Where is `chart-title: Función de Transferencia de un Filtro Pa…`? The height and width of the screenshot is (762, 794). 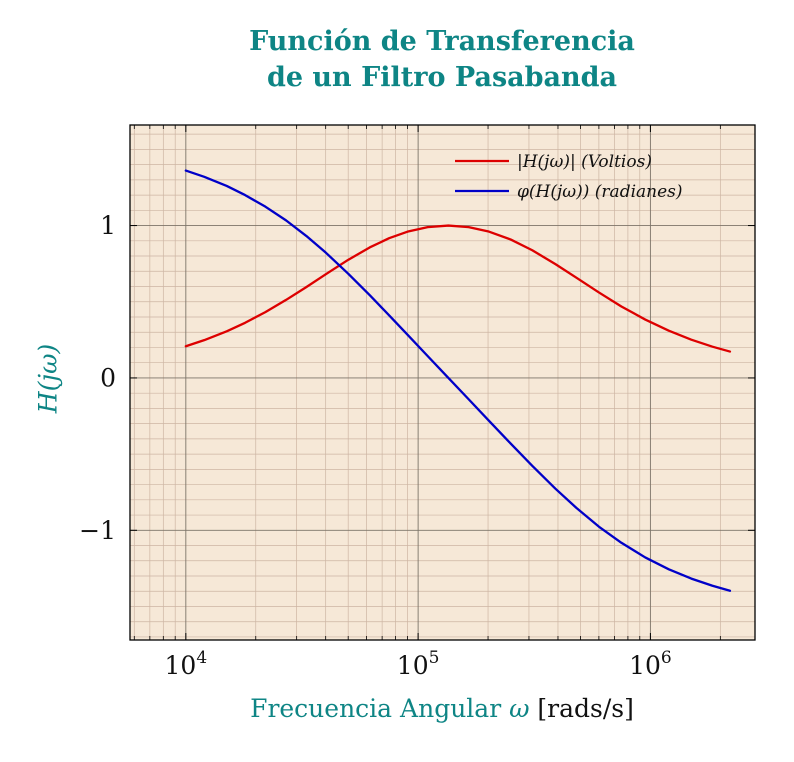 chart-title: Función de Transferencia de un Filtro Pa… is located at coordinates (442, 59).